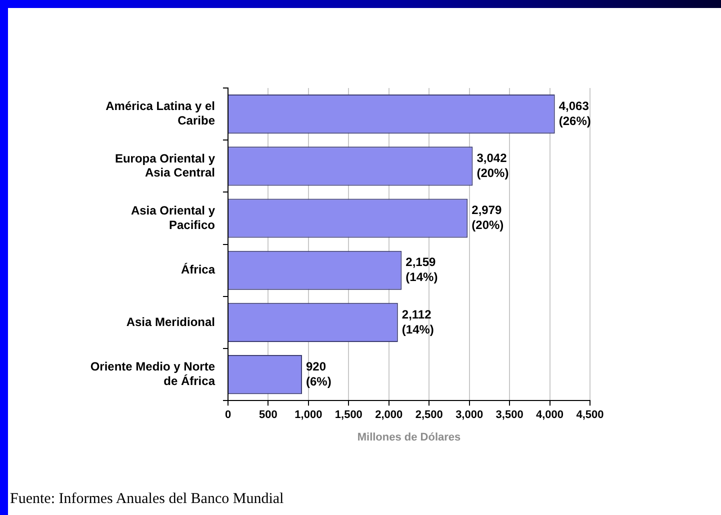 This screenshot has width=721, height=515. What do you see at coordinates (165, 165) in the screenshot?
I see `y-tick-label: Europa Oriental y Asia Central` at bounding box center [165, 165].